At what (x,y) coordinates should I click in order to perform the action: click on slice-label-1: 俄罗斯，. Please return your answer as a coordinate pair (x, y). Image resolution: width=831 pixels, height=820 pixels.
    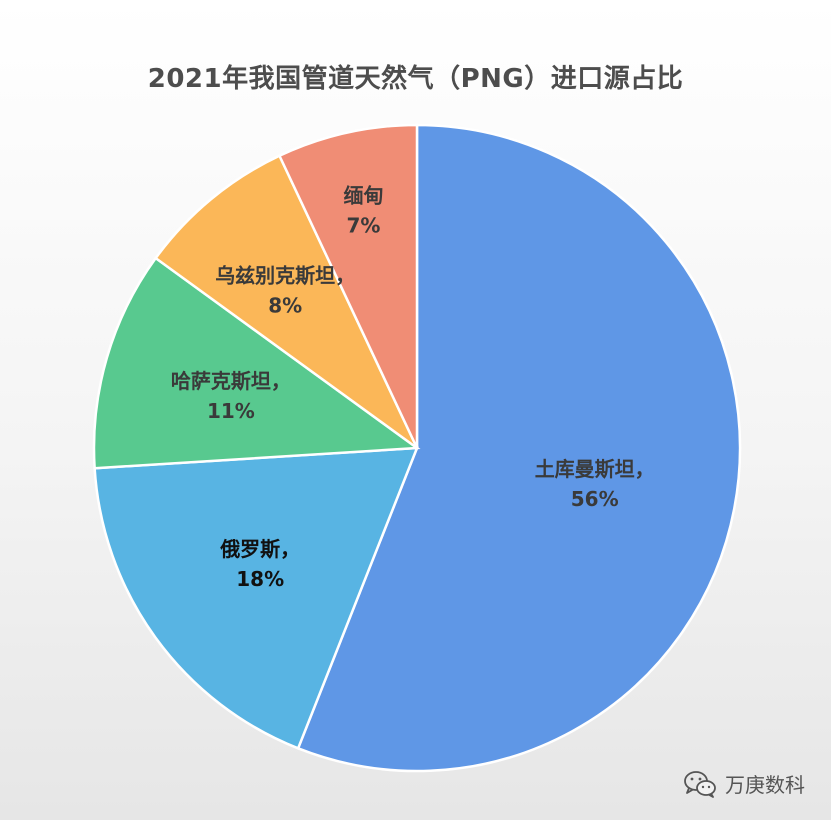
    Looking at the image, I should click on (259, 549).